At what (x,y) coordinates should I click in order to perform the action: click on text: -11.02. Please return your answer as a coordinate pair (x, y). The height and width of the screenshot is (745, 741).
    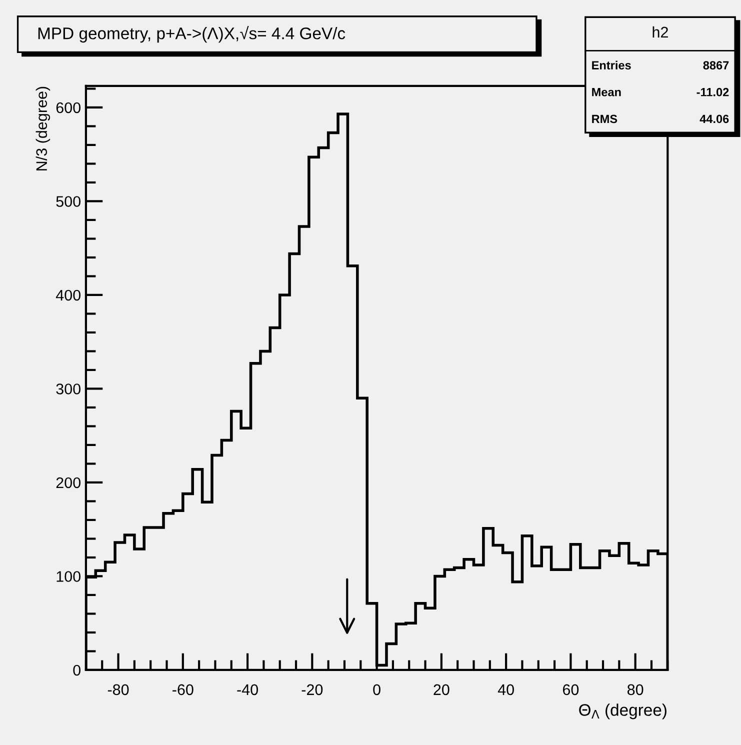
    Looking at the image, I should click on (712, 92).